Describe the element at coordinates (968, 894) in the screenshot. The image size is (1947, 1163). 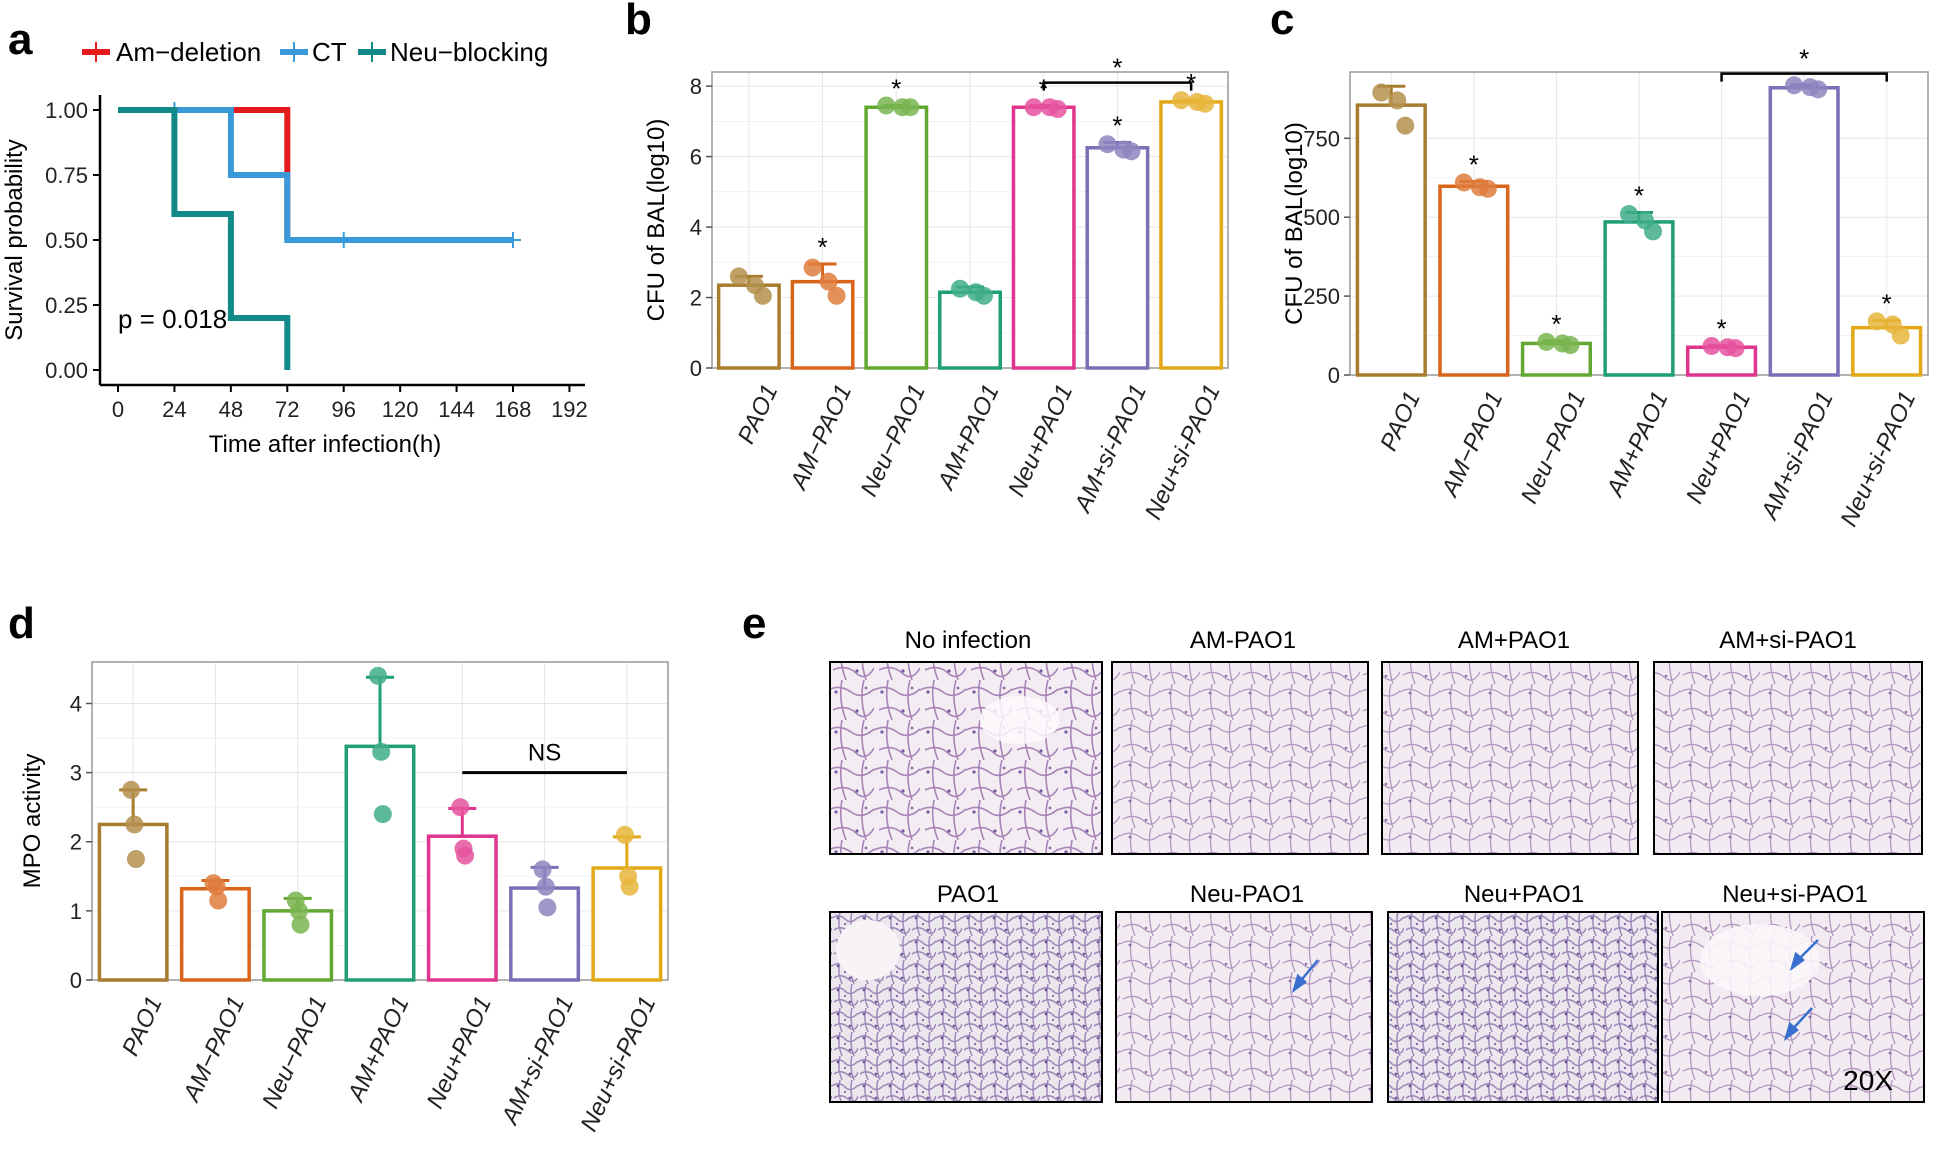
I see `histology-label: PAO1` at that location.